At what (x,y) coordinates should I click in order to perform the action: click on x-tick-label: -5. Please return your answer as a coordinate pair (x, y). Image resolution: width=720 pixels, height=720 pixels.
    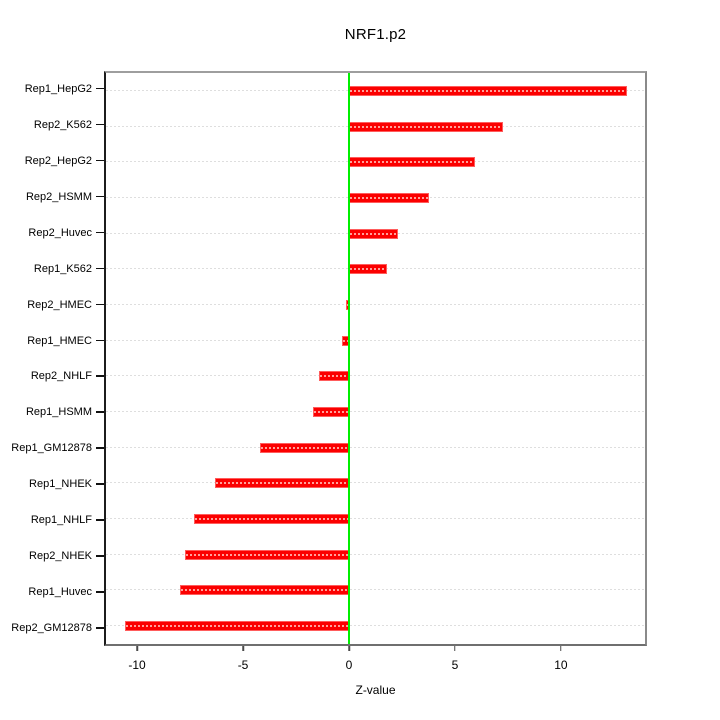
    Looking at the image, I should click on (243, 665).